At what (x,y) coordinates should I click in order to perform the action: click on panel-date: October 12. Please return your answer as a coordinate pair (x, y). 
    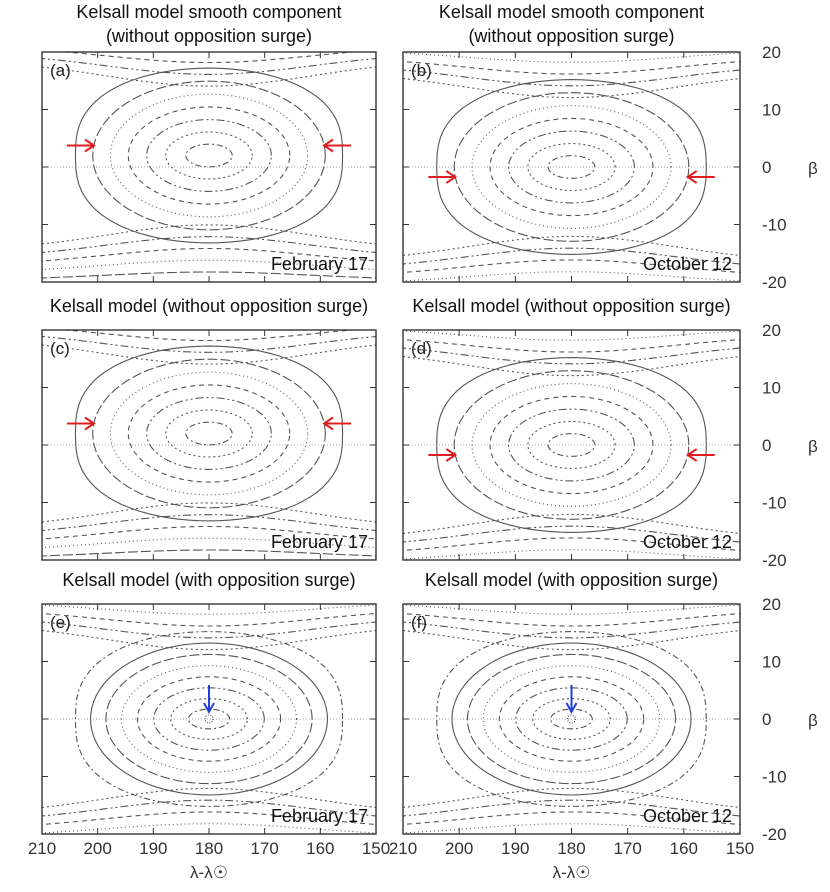
    Looking at the image, I should click on (687, 816).